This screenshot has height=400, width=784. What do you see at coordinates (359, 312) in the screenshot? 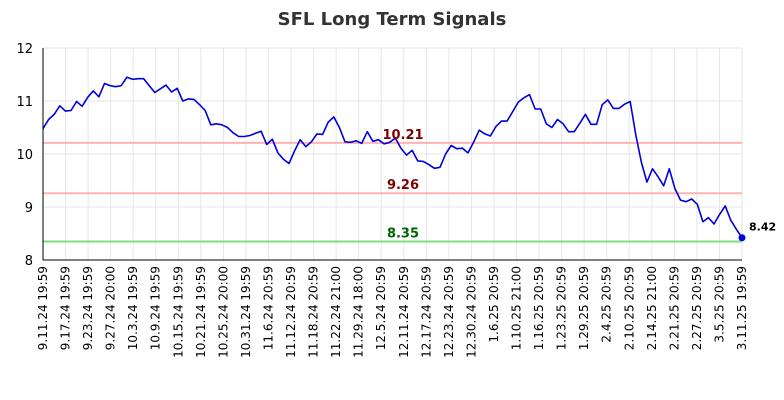
I see `x-tick-label: 11.29.24 18:00` at bounding box center [359, 312].